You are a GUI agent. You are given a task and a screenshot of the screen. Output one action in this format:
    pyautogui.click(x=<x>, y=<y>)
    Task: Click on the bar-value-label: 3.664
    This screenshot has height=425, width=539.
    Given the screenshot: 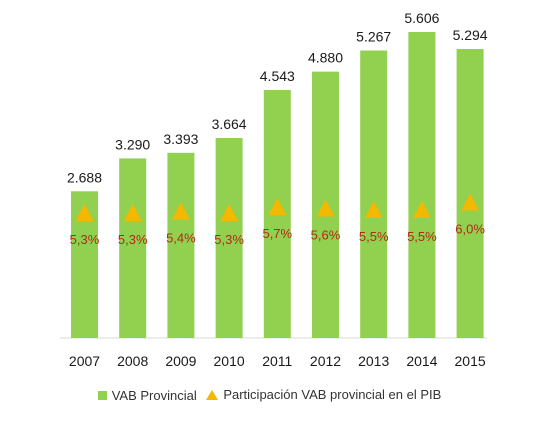 What is the action you would take?
    pyautogui.click(x=229, y=124)
    